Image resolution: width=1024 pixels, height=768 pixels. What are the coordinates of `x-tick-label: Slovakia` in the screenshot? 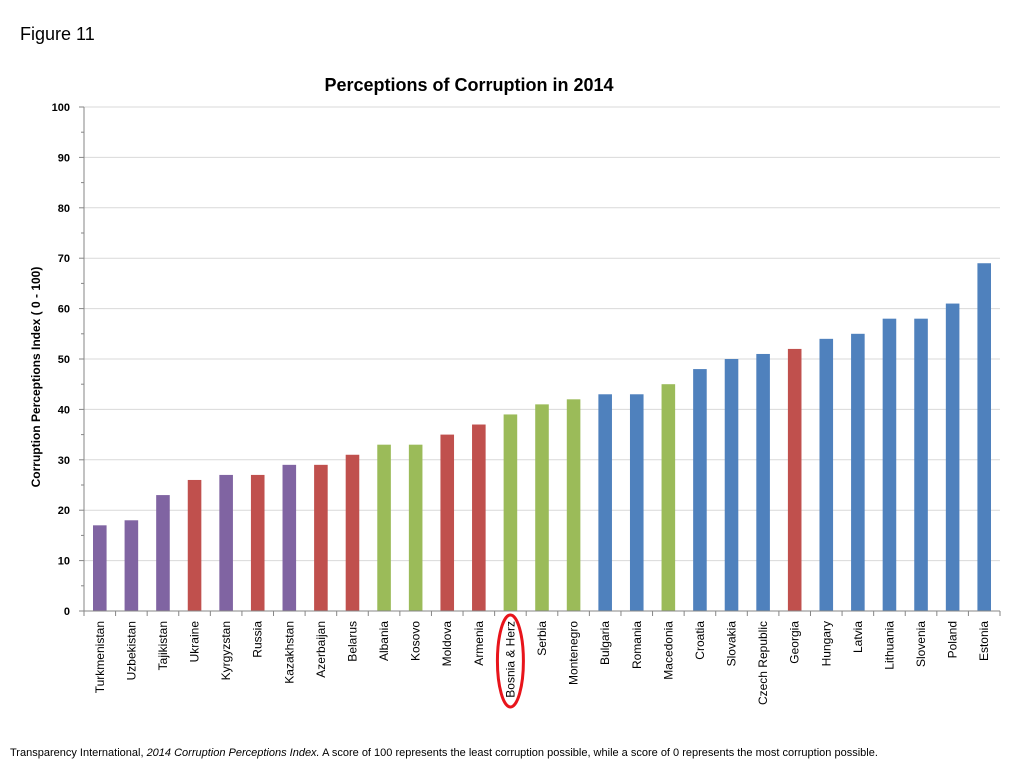 It's located at (732, 644).